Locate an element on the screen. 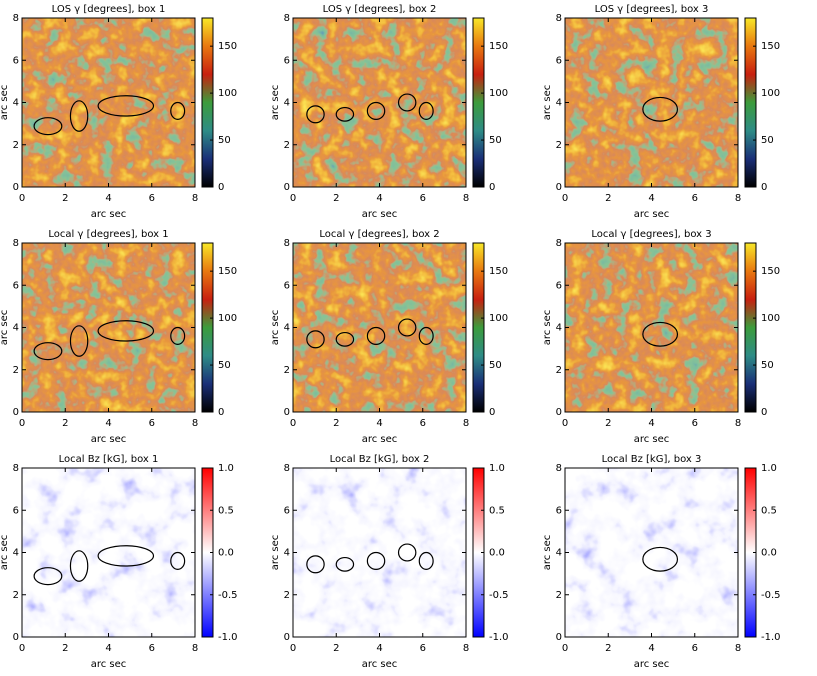  colorbar-tick-label: 1.0 is located at coordinates (497, 468).